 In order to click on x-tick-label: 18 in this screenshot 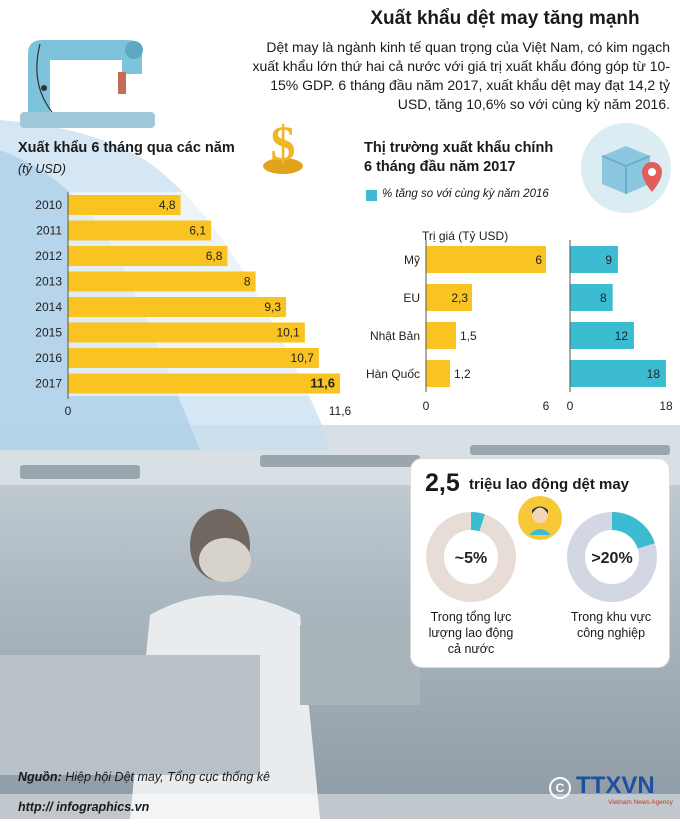, I will do `click(666, 406)`.